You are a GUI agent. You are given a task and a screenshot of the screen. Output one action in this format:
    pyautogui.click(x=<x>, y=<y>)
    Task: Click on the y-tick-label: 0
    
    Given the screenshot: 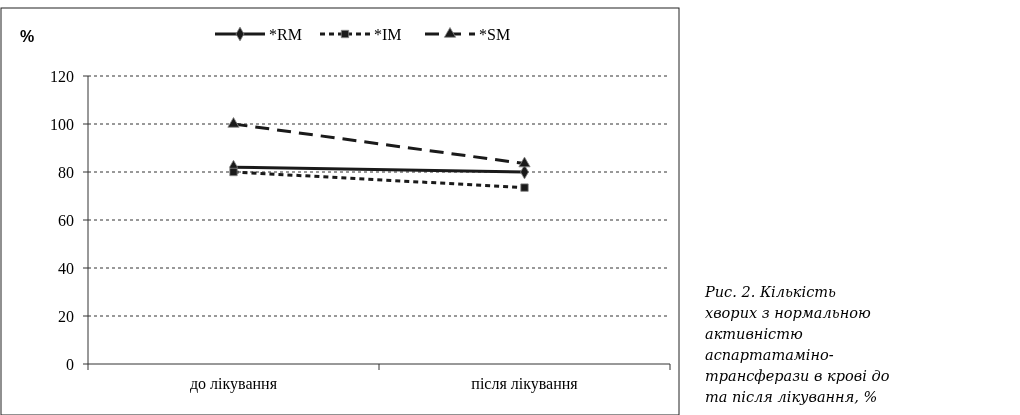 What is the action you would take?
    pyautogui.click(x=70, y=364)
    